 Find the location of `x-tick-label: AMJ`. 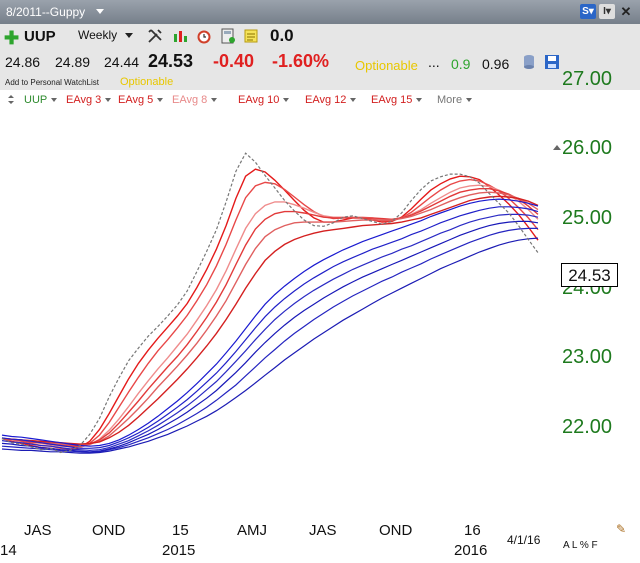

x-tick-label: AMJ is located at coordinates (252, 530).